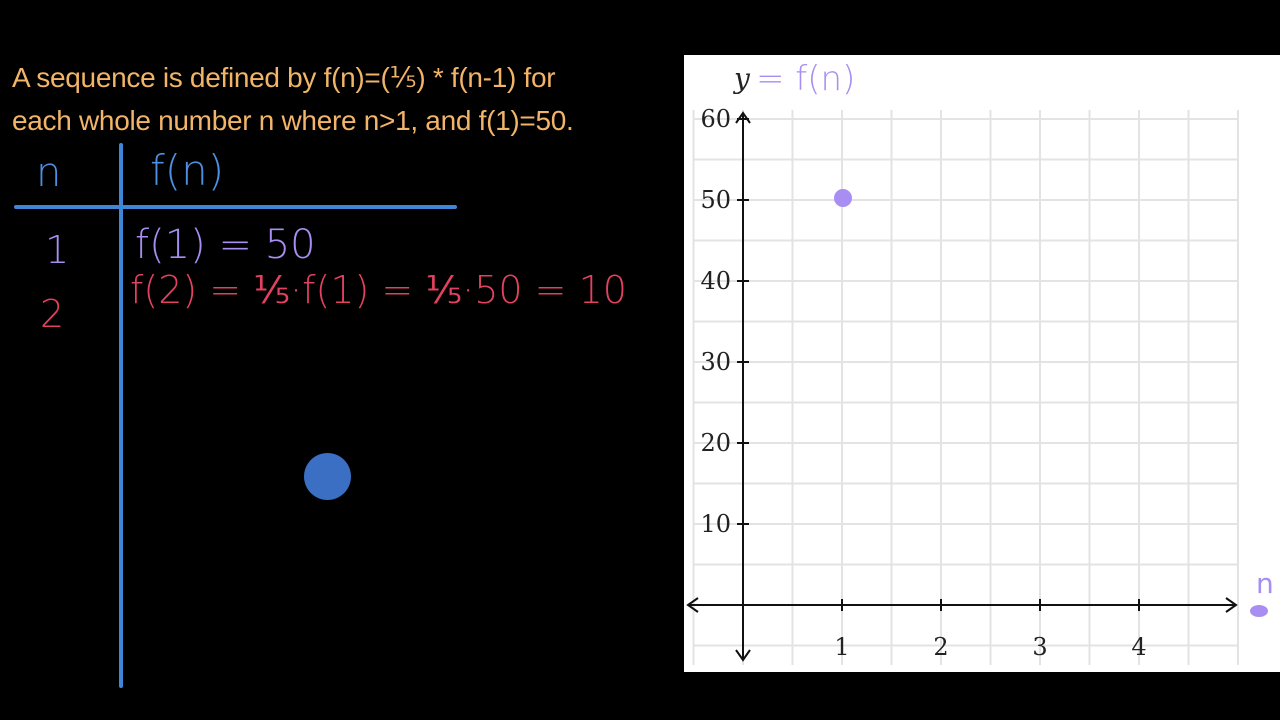 Image resolution: width=1280 pixels, height=720 pixels. Describe the element at coordinates (1039, 647) in the screenshot. I see `x-tick-label: 3` at that location.